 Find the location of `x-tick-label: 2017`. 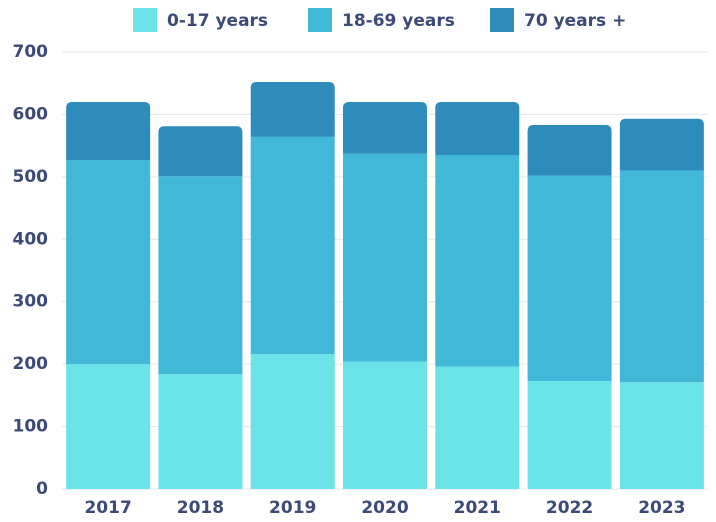

x-tick-label: 2017 is located at coordinates (107, 508).